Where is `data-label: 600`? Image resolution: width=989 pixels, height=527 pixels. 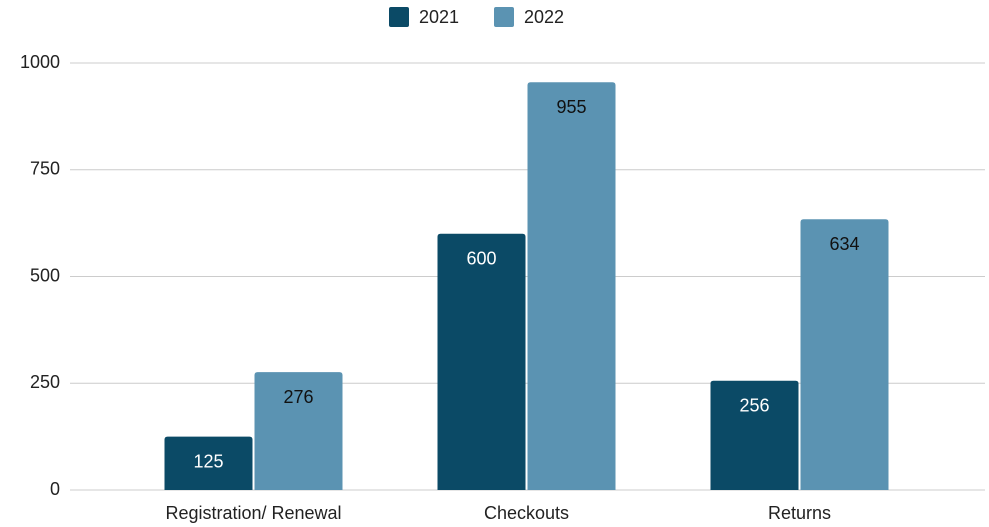
data-label: 600 is located at coordinates (481, 259).